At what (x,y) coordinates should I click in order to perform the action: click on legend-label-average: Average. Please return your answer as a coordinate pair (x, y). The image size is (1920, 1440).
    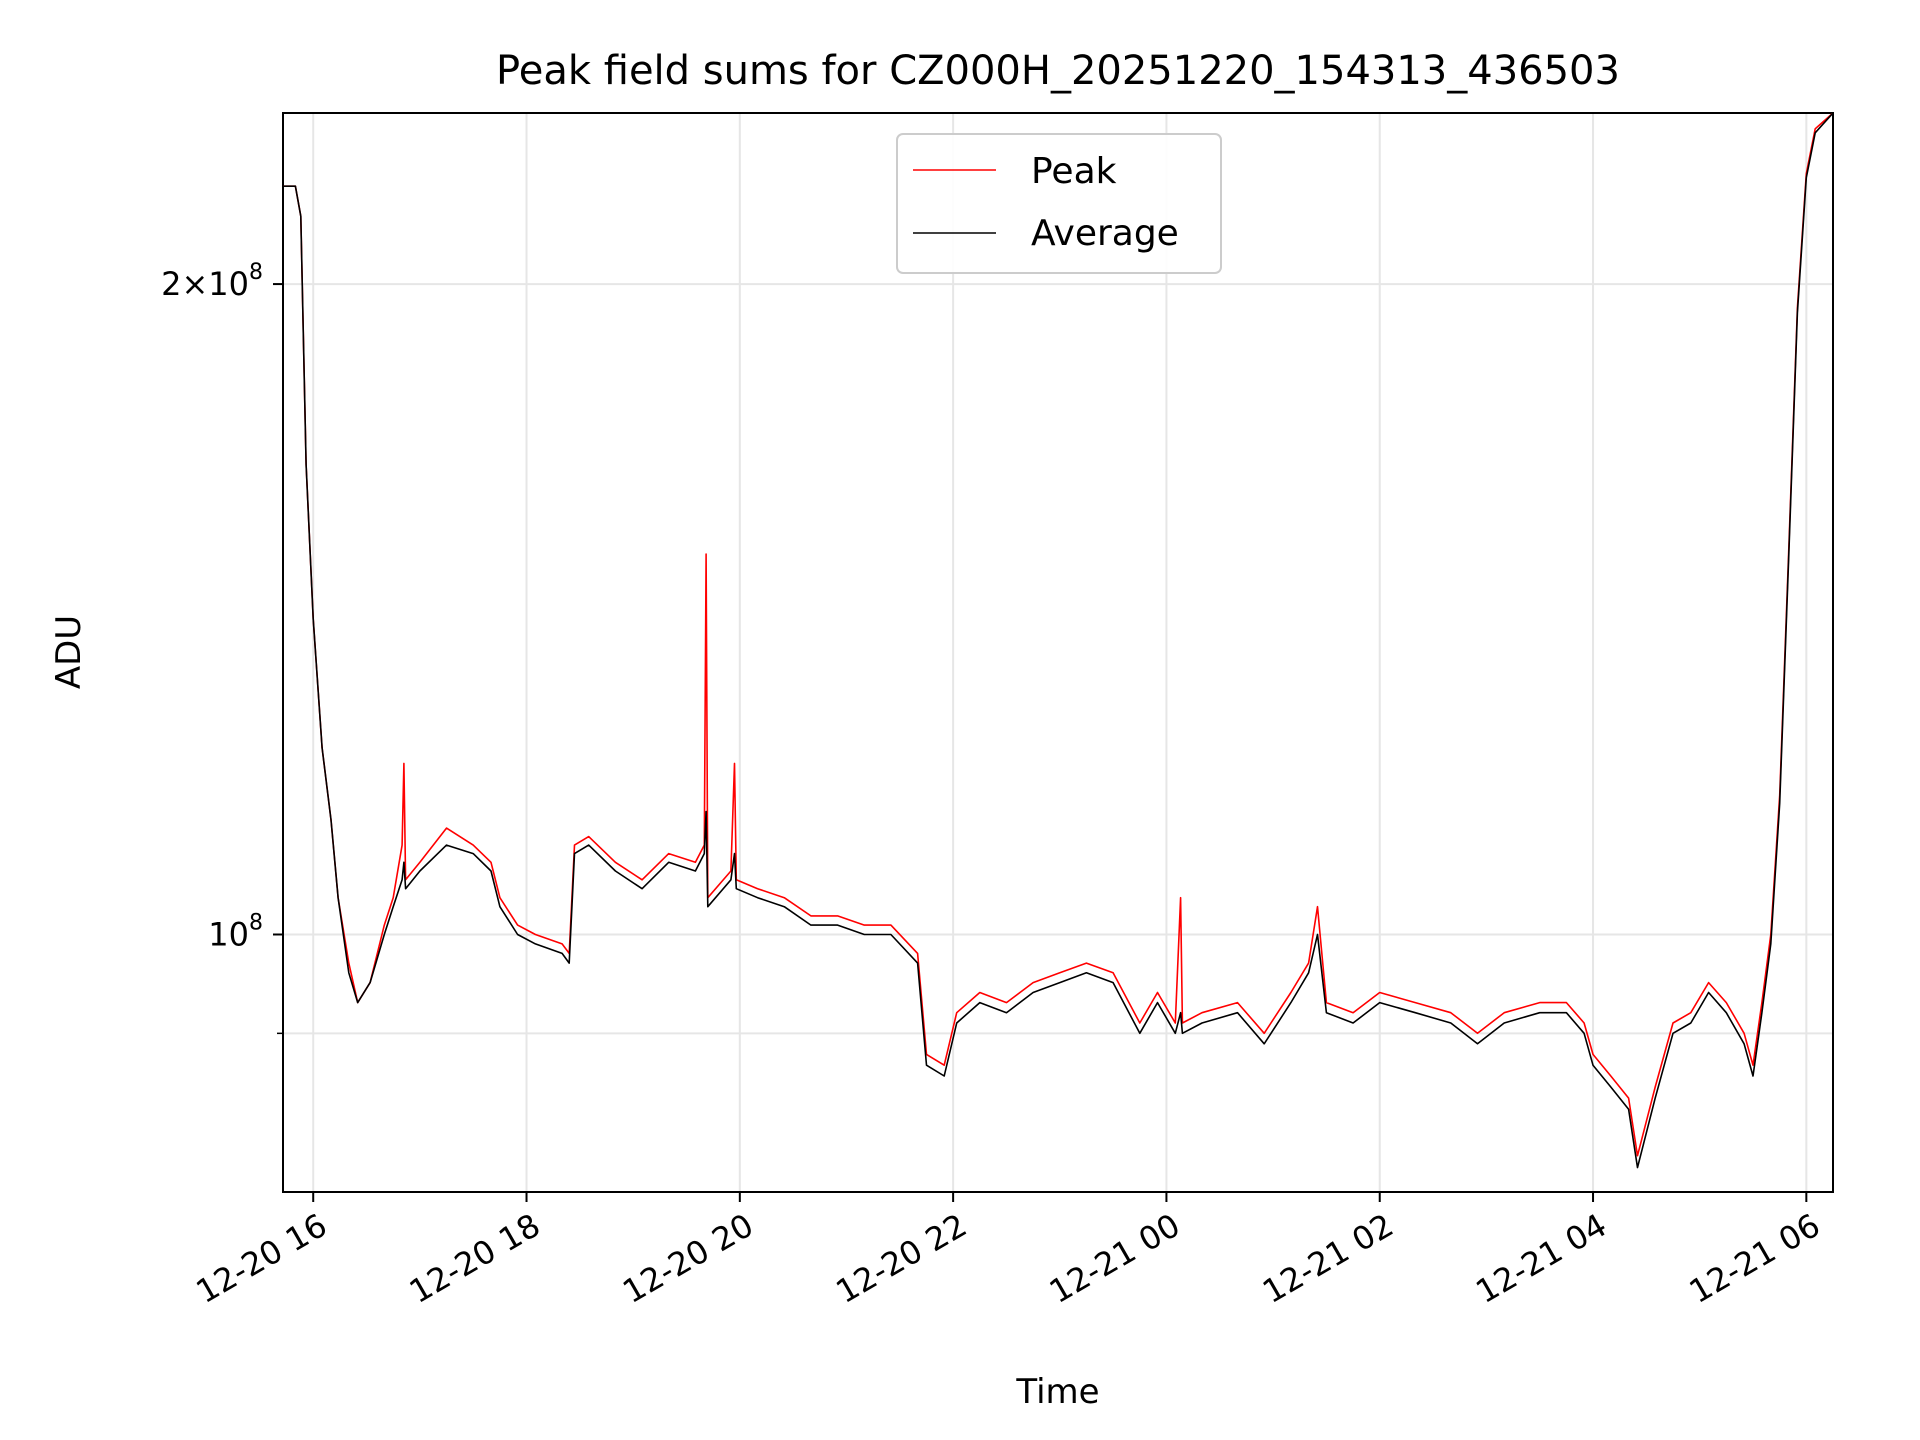
    Looking at the image, I should click on (1105, 233).